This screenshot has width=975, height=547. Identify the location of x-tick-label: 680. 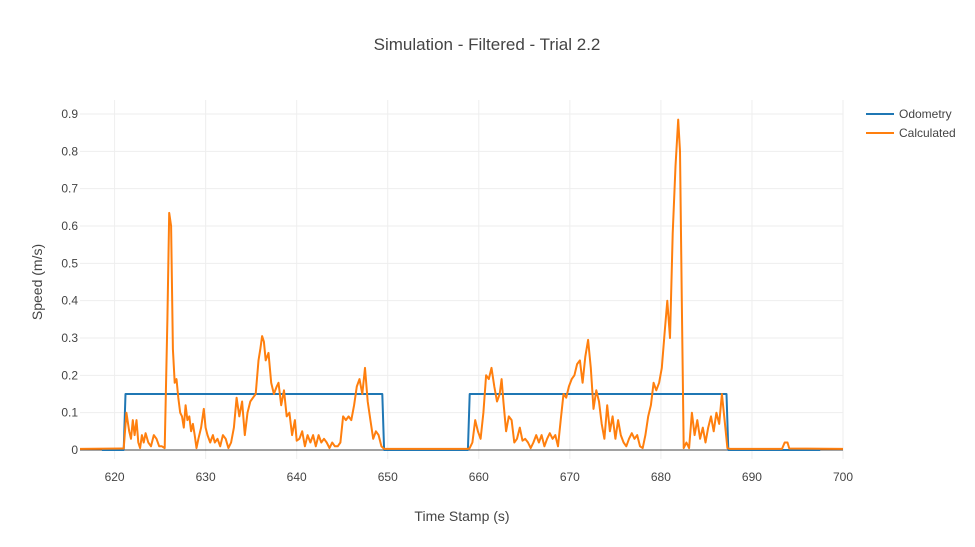
(661, 477).